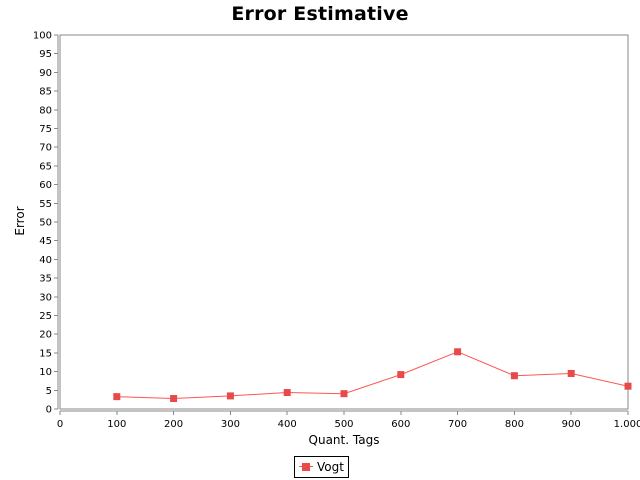 This screenshot has height=480, width=640. I want to click on x-tick-label: 400, so click(287, 424).